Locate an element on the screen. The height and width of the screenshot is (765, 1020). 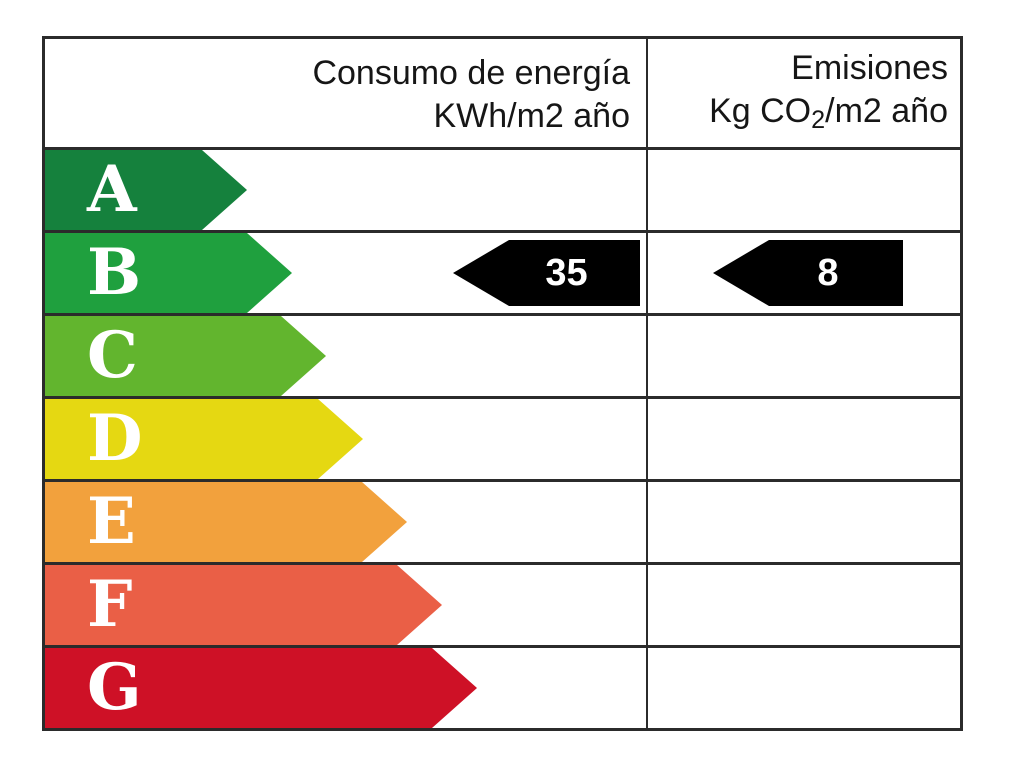
consumption-cell: E is located at coordinates (346, 522).